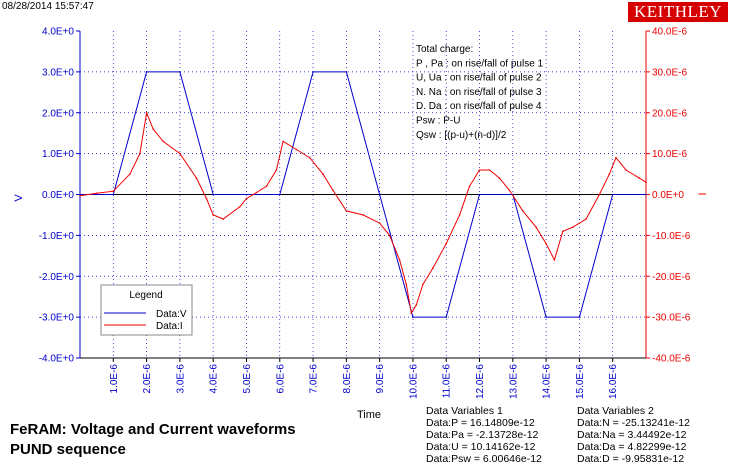 This screenshot has height=469, width=730. Describe the element at coordinates (479, 106) in the screenshot. I see `annotation-line: D. Da : on rise/fall of pulse 4` at that location.